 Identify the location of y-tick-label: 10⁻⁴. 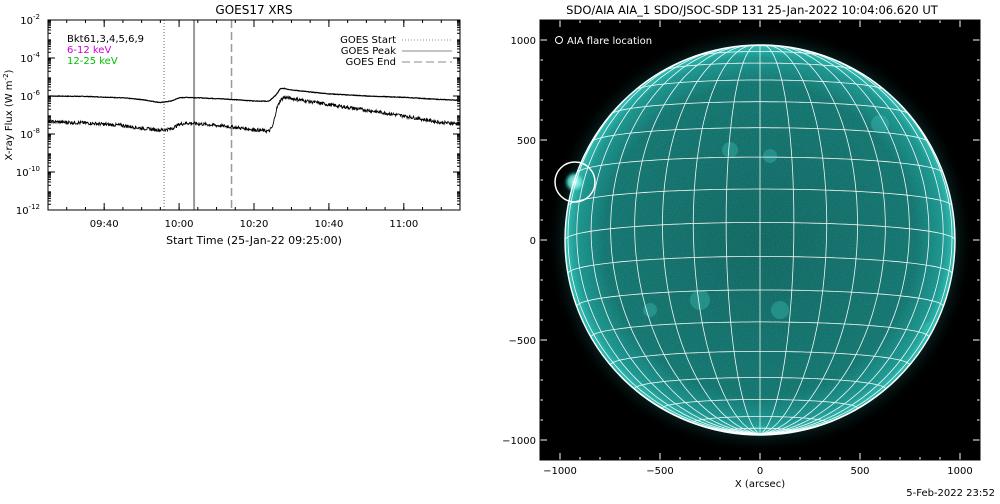
(30, 58).